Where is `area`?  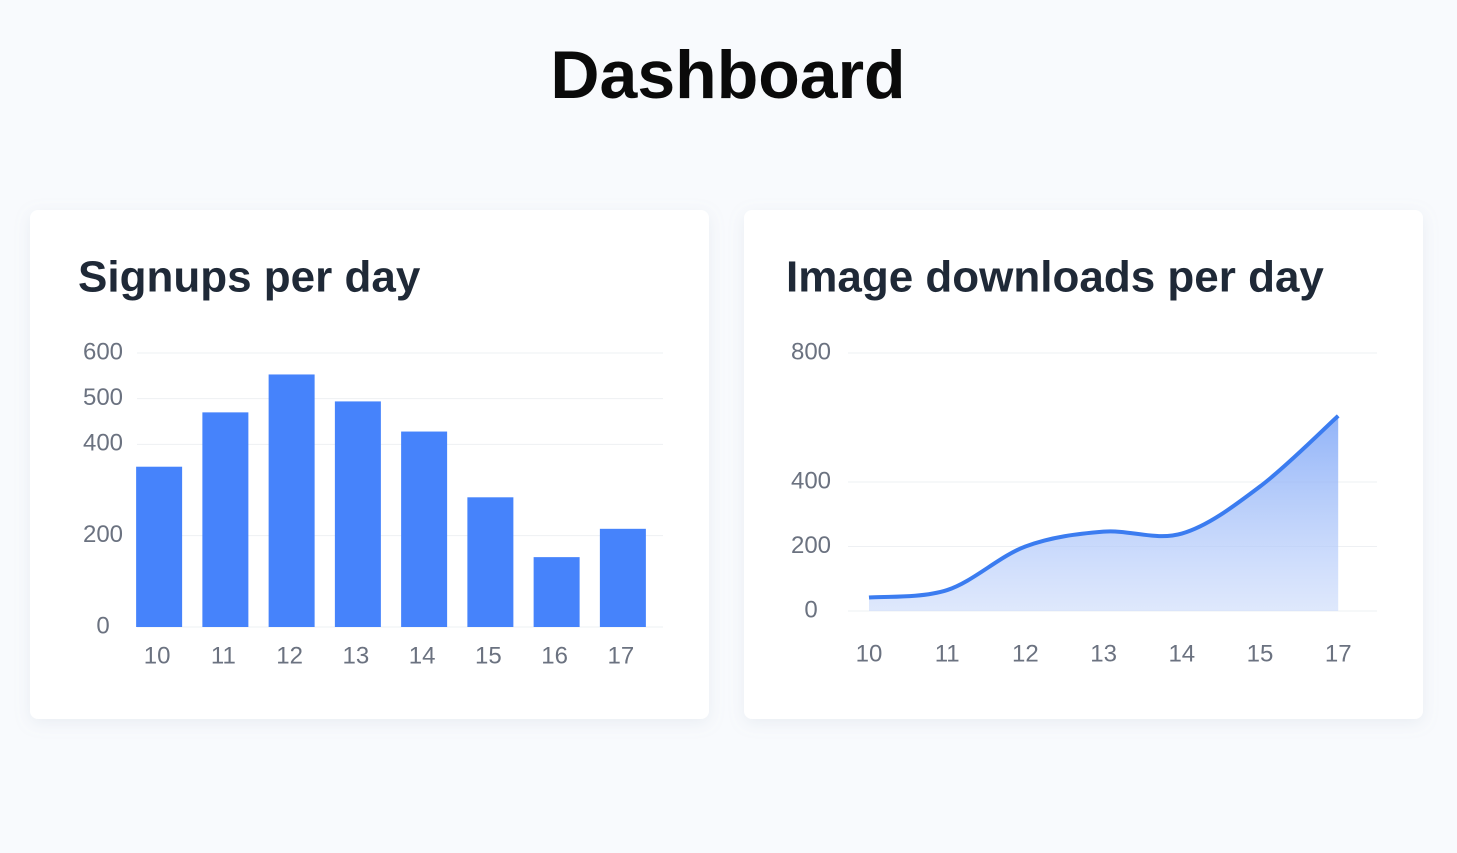
area is located at coordinates (1104, 513).